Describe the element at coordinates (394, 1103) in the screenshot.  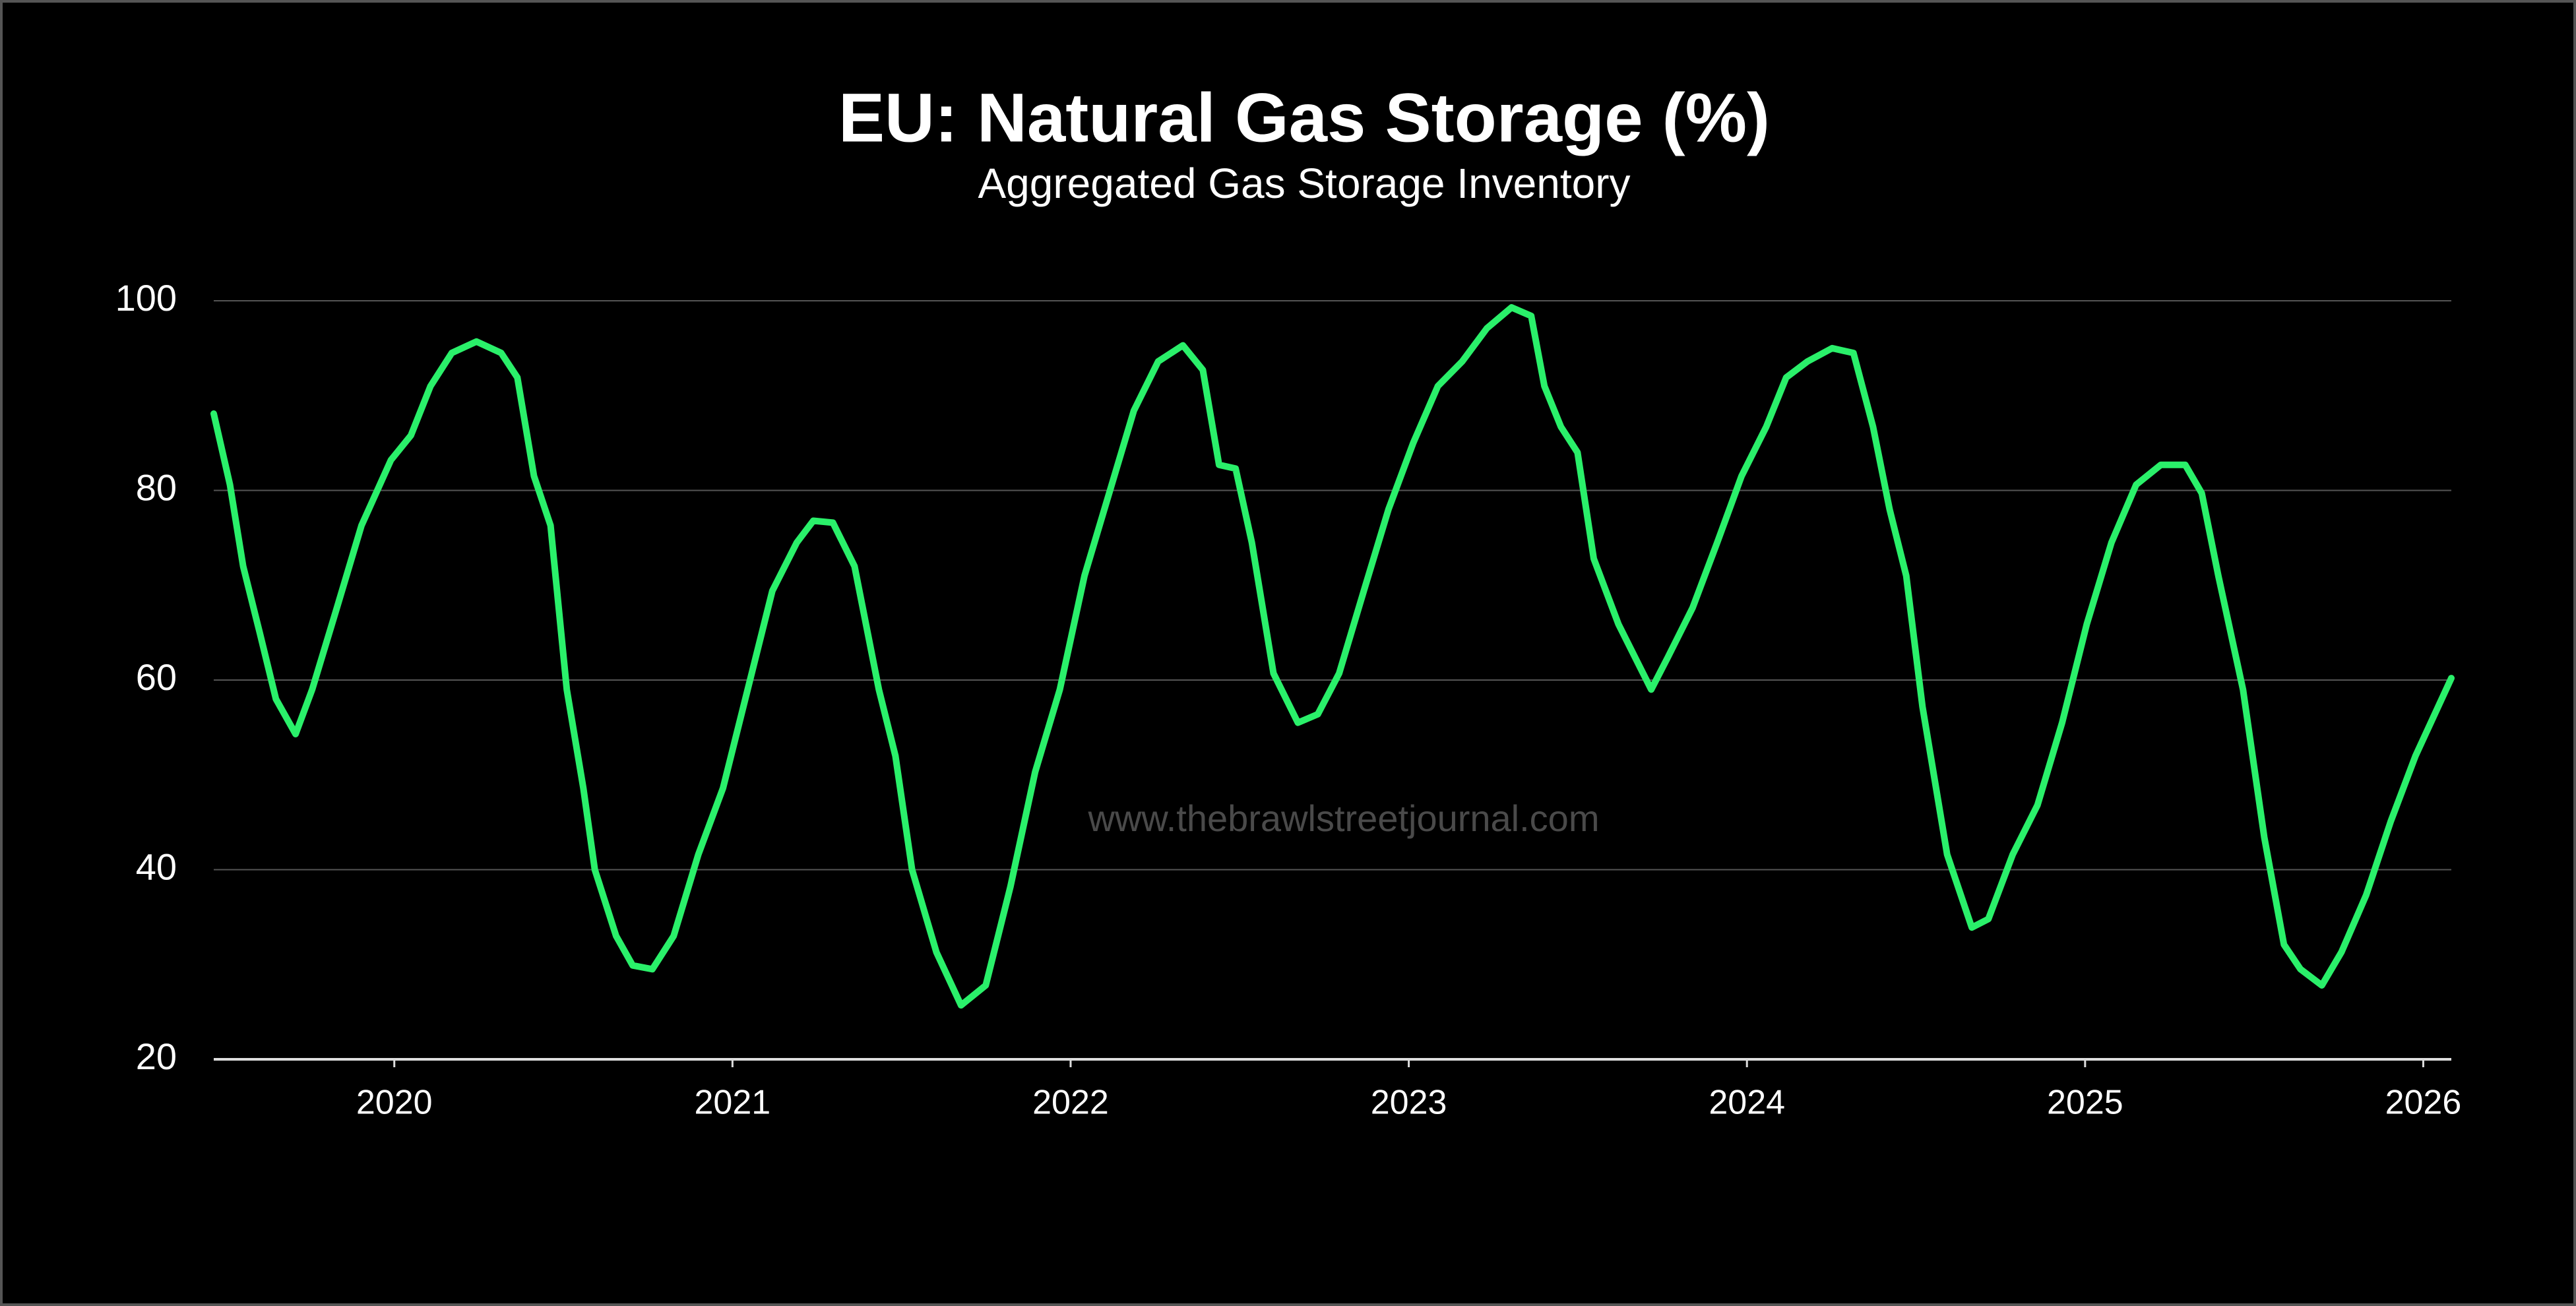
I see `x-tick-label: 2020` at that location.